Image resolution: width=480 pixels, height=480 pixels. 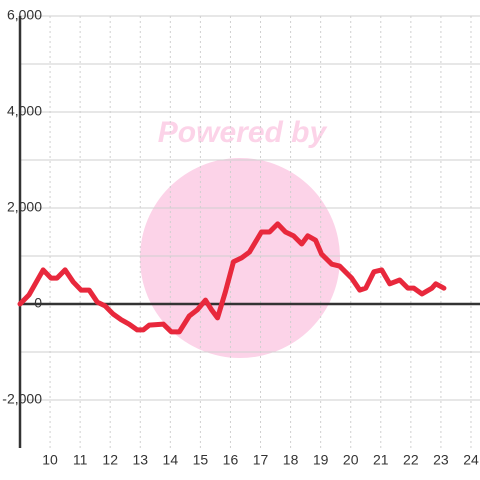 What do you see at coordinates (140, 460) in the screenshot?
I see `x-tick-label: 13` at bounding box center [140, 460].